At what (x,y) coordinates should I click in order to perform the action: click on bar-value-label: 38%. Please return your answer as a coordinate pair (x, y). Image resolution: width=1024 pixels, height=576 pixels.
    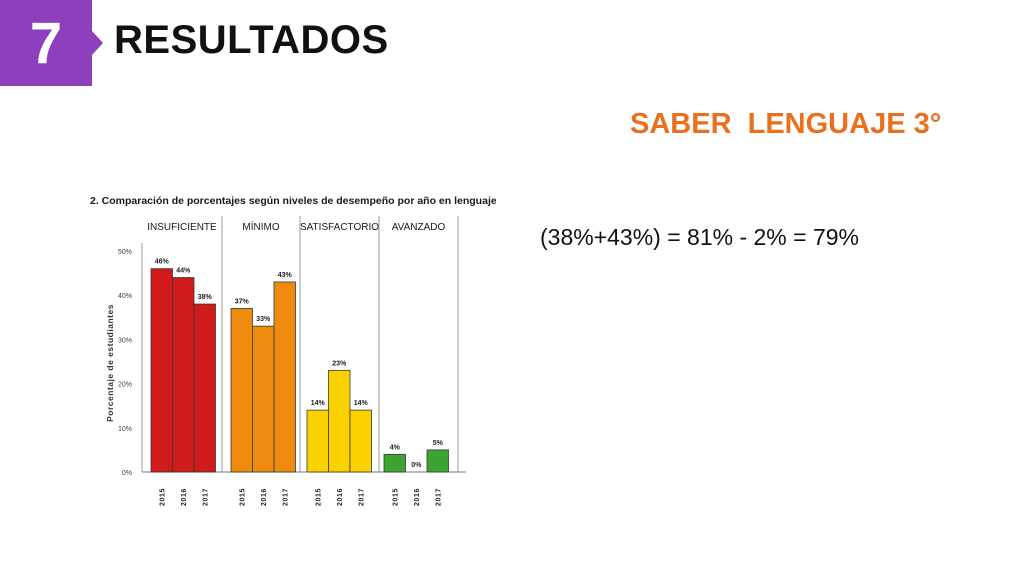
    Looking at the image, I should click on (205, 297).